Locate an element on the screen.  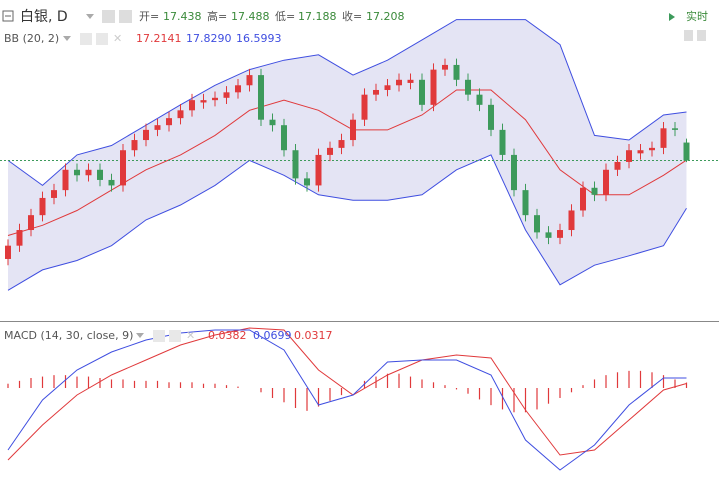
signal-value: 0.0317 is located at coordinates (313, 335).